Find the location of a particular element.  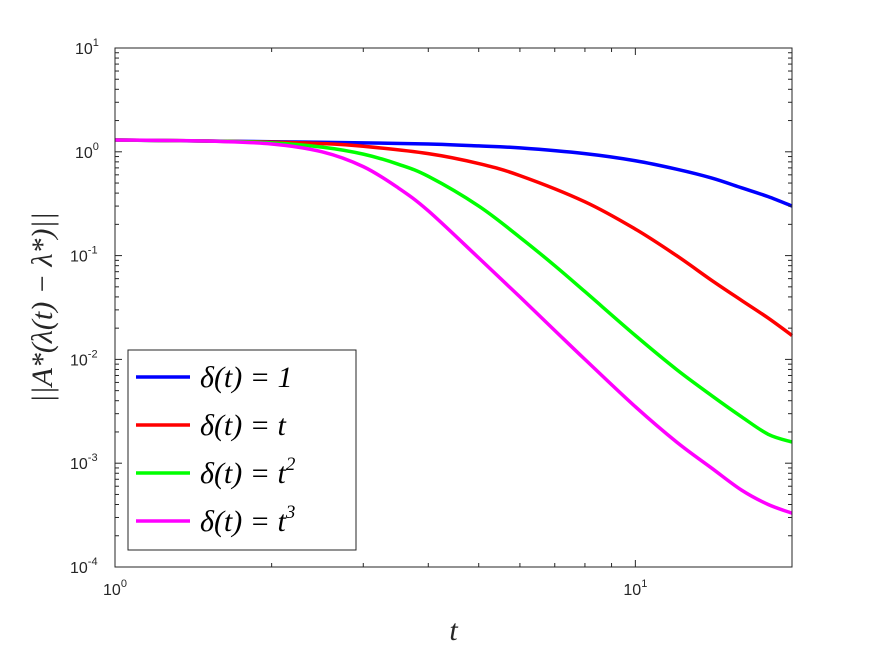

legend-label-2: δ(t) = t is located at coordinates (243, 425).